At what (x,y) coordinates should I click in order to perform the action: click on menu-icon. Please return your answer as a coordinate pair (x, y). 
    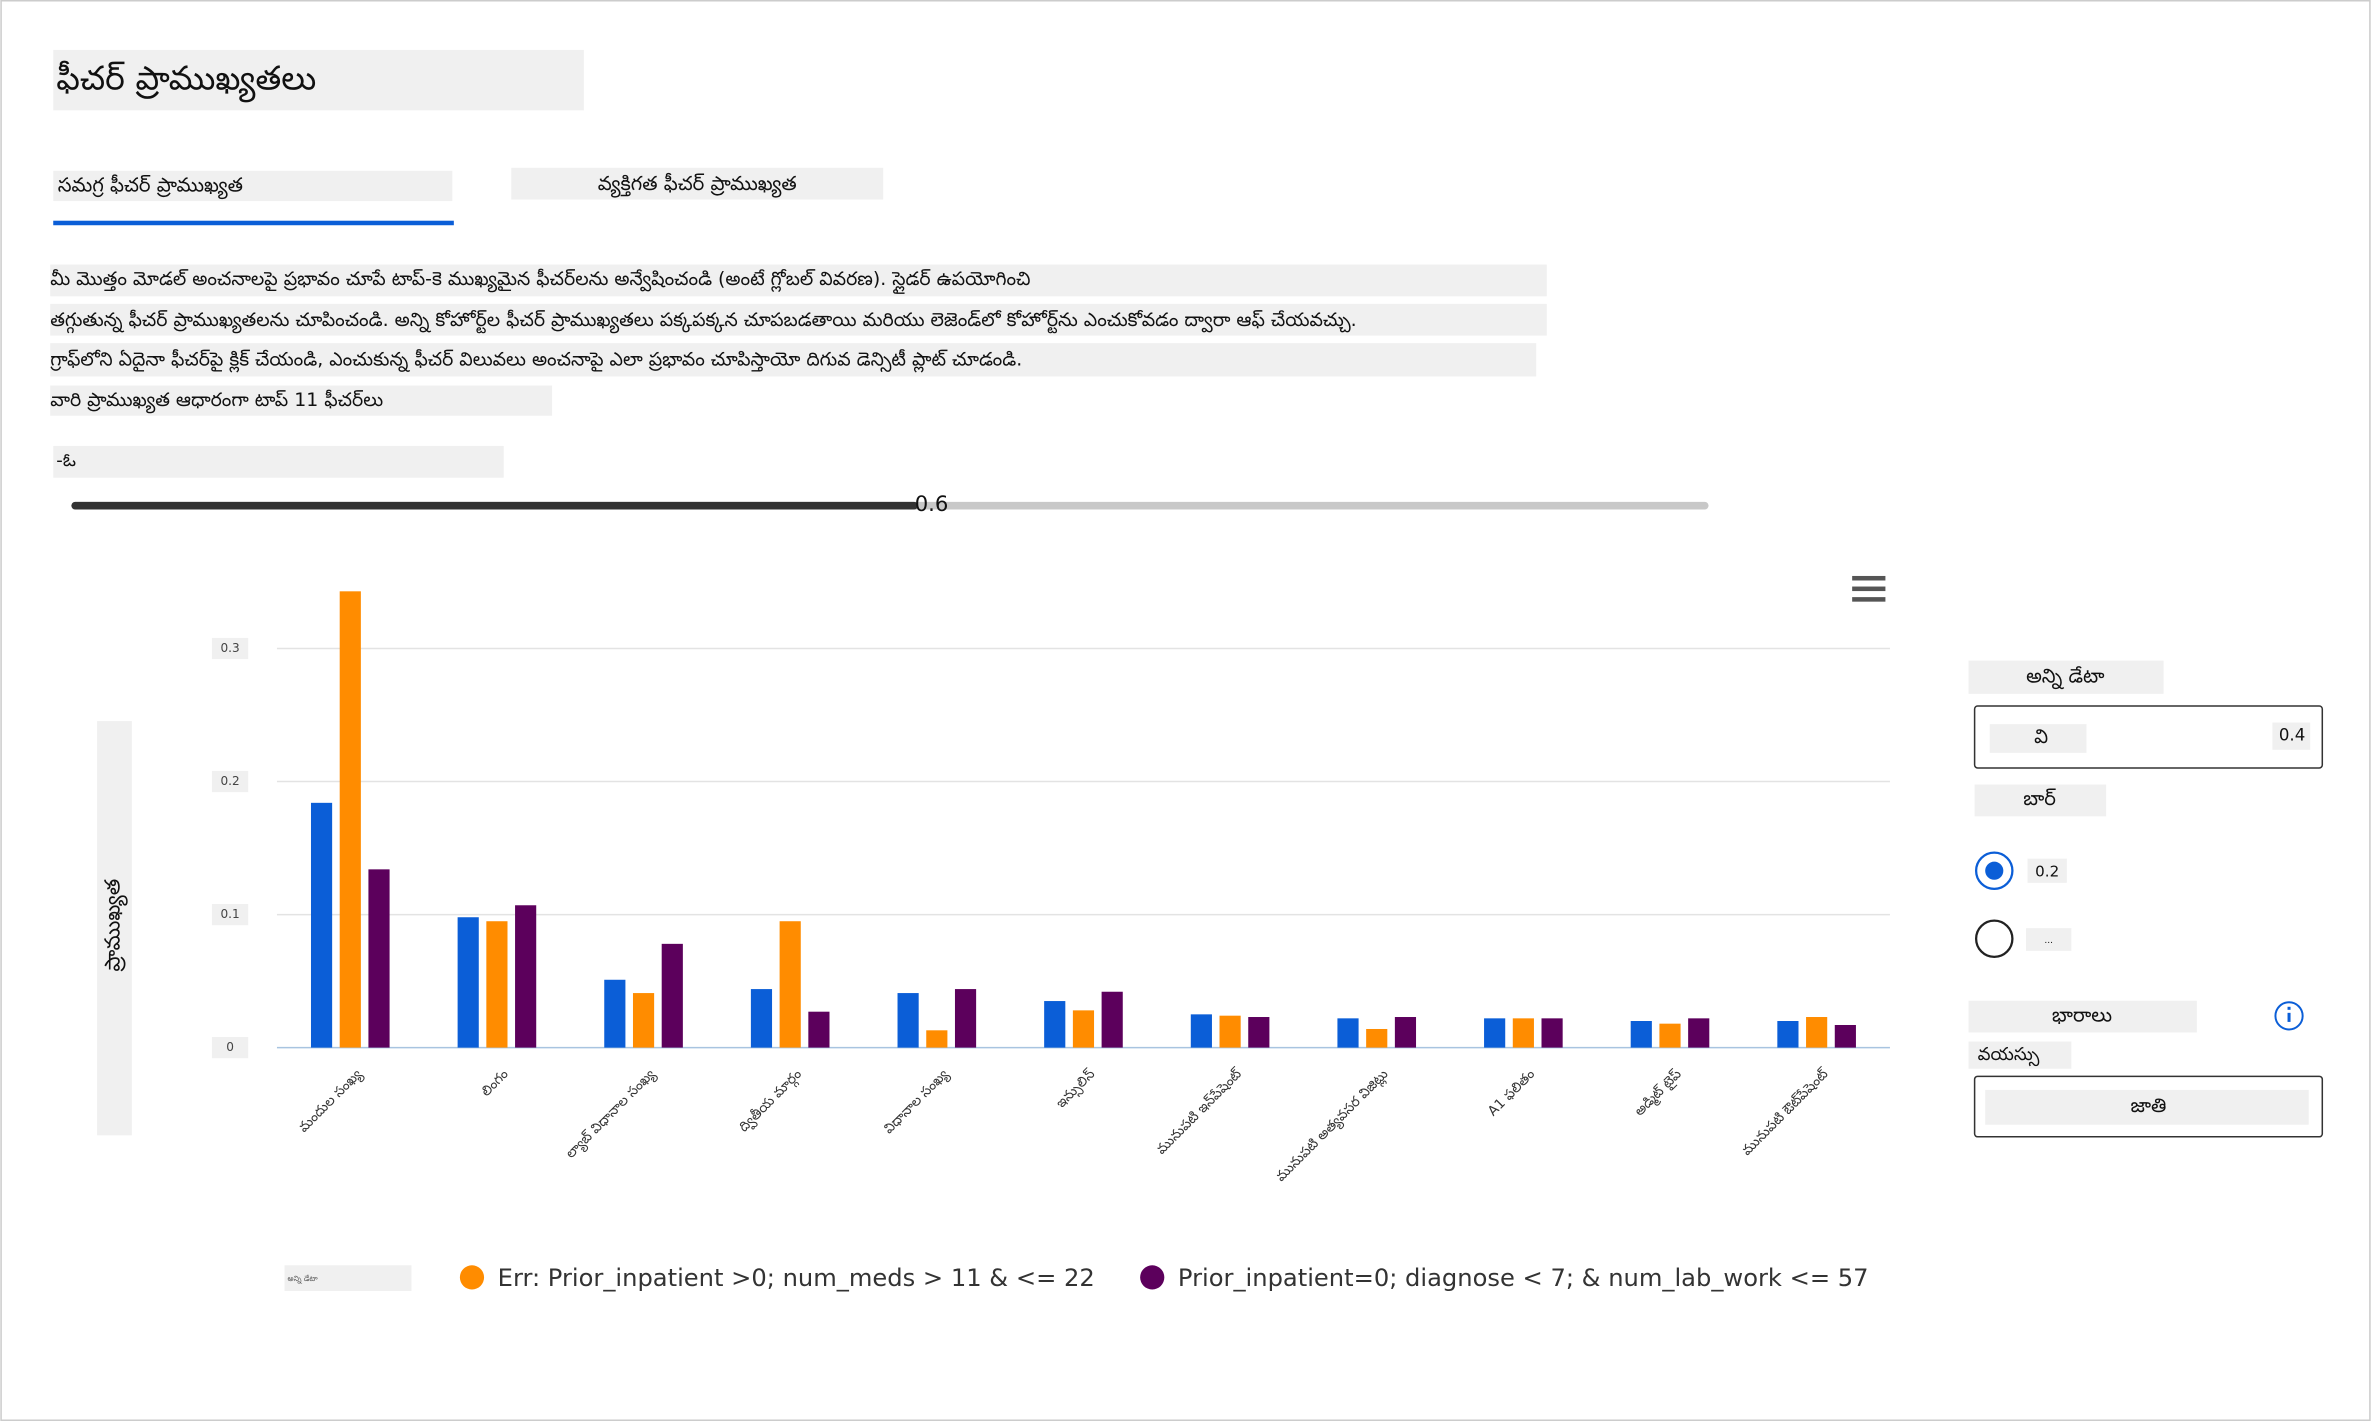
    Looking at the image, I should click on (1869, 588).